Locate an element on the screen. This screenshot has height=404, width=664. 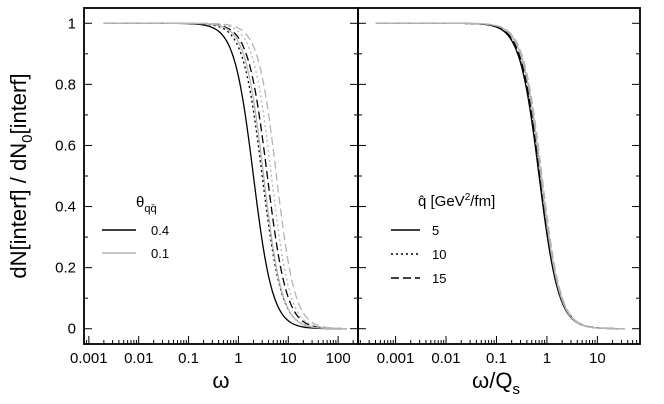
right-legend-title-suffix: /fm] is located at coordinates (482, 201).